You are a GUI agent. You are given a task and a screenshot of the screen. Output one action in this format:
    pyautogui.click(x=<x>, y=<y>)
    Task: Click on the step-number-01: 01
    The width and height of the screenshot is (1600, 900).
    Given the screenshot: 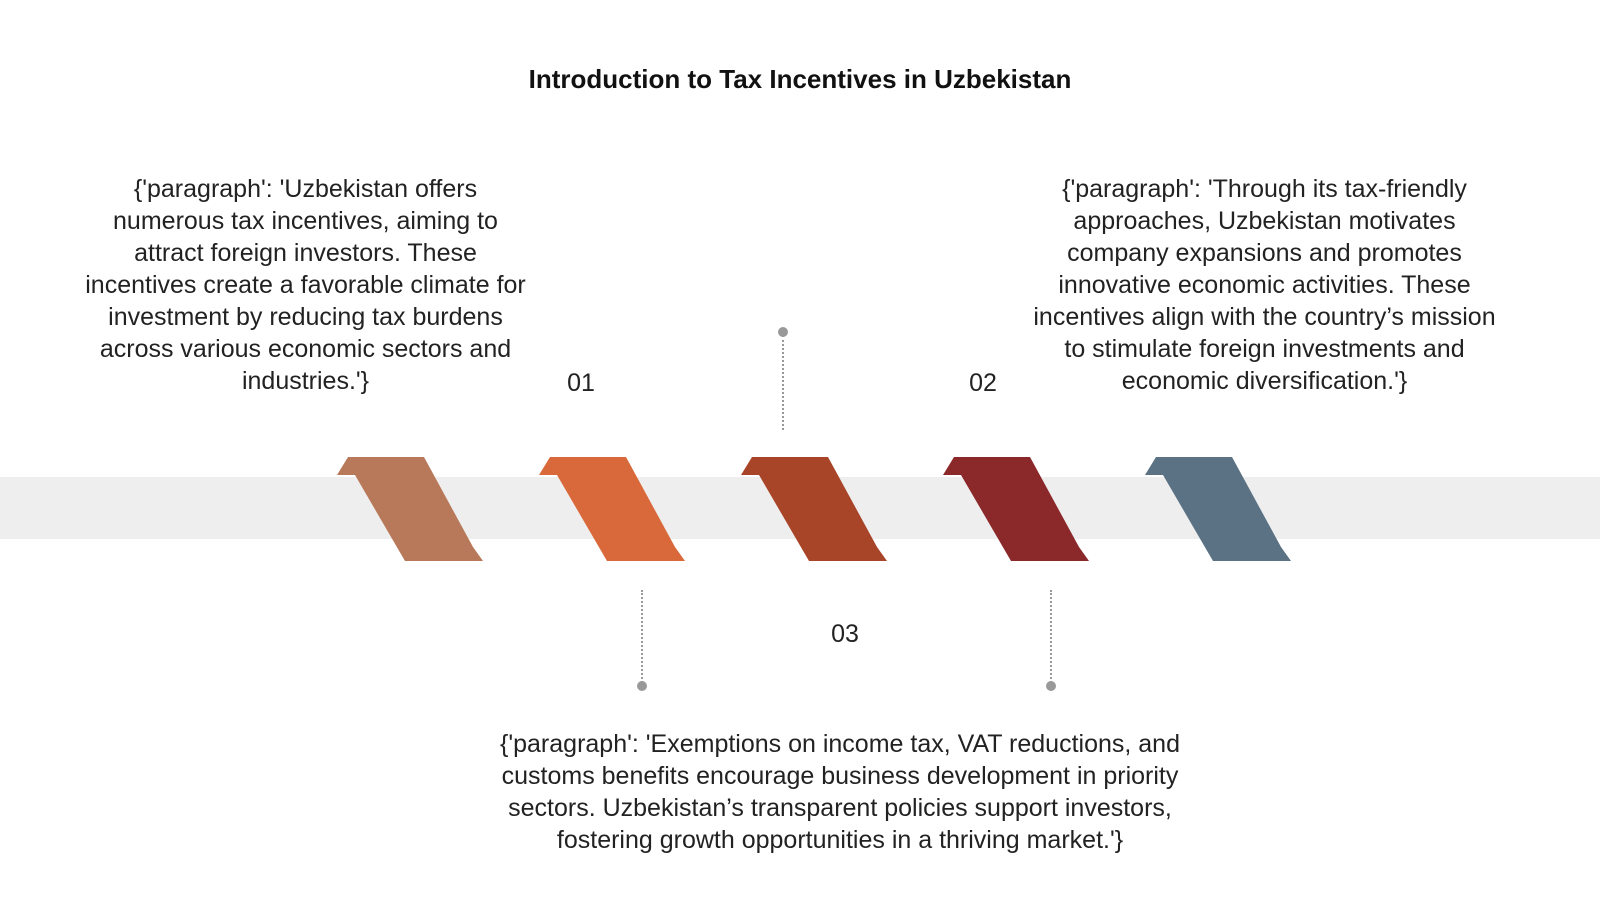 What is the action you would take?
    pyautogui.click(x=581, y=383)
    